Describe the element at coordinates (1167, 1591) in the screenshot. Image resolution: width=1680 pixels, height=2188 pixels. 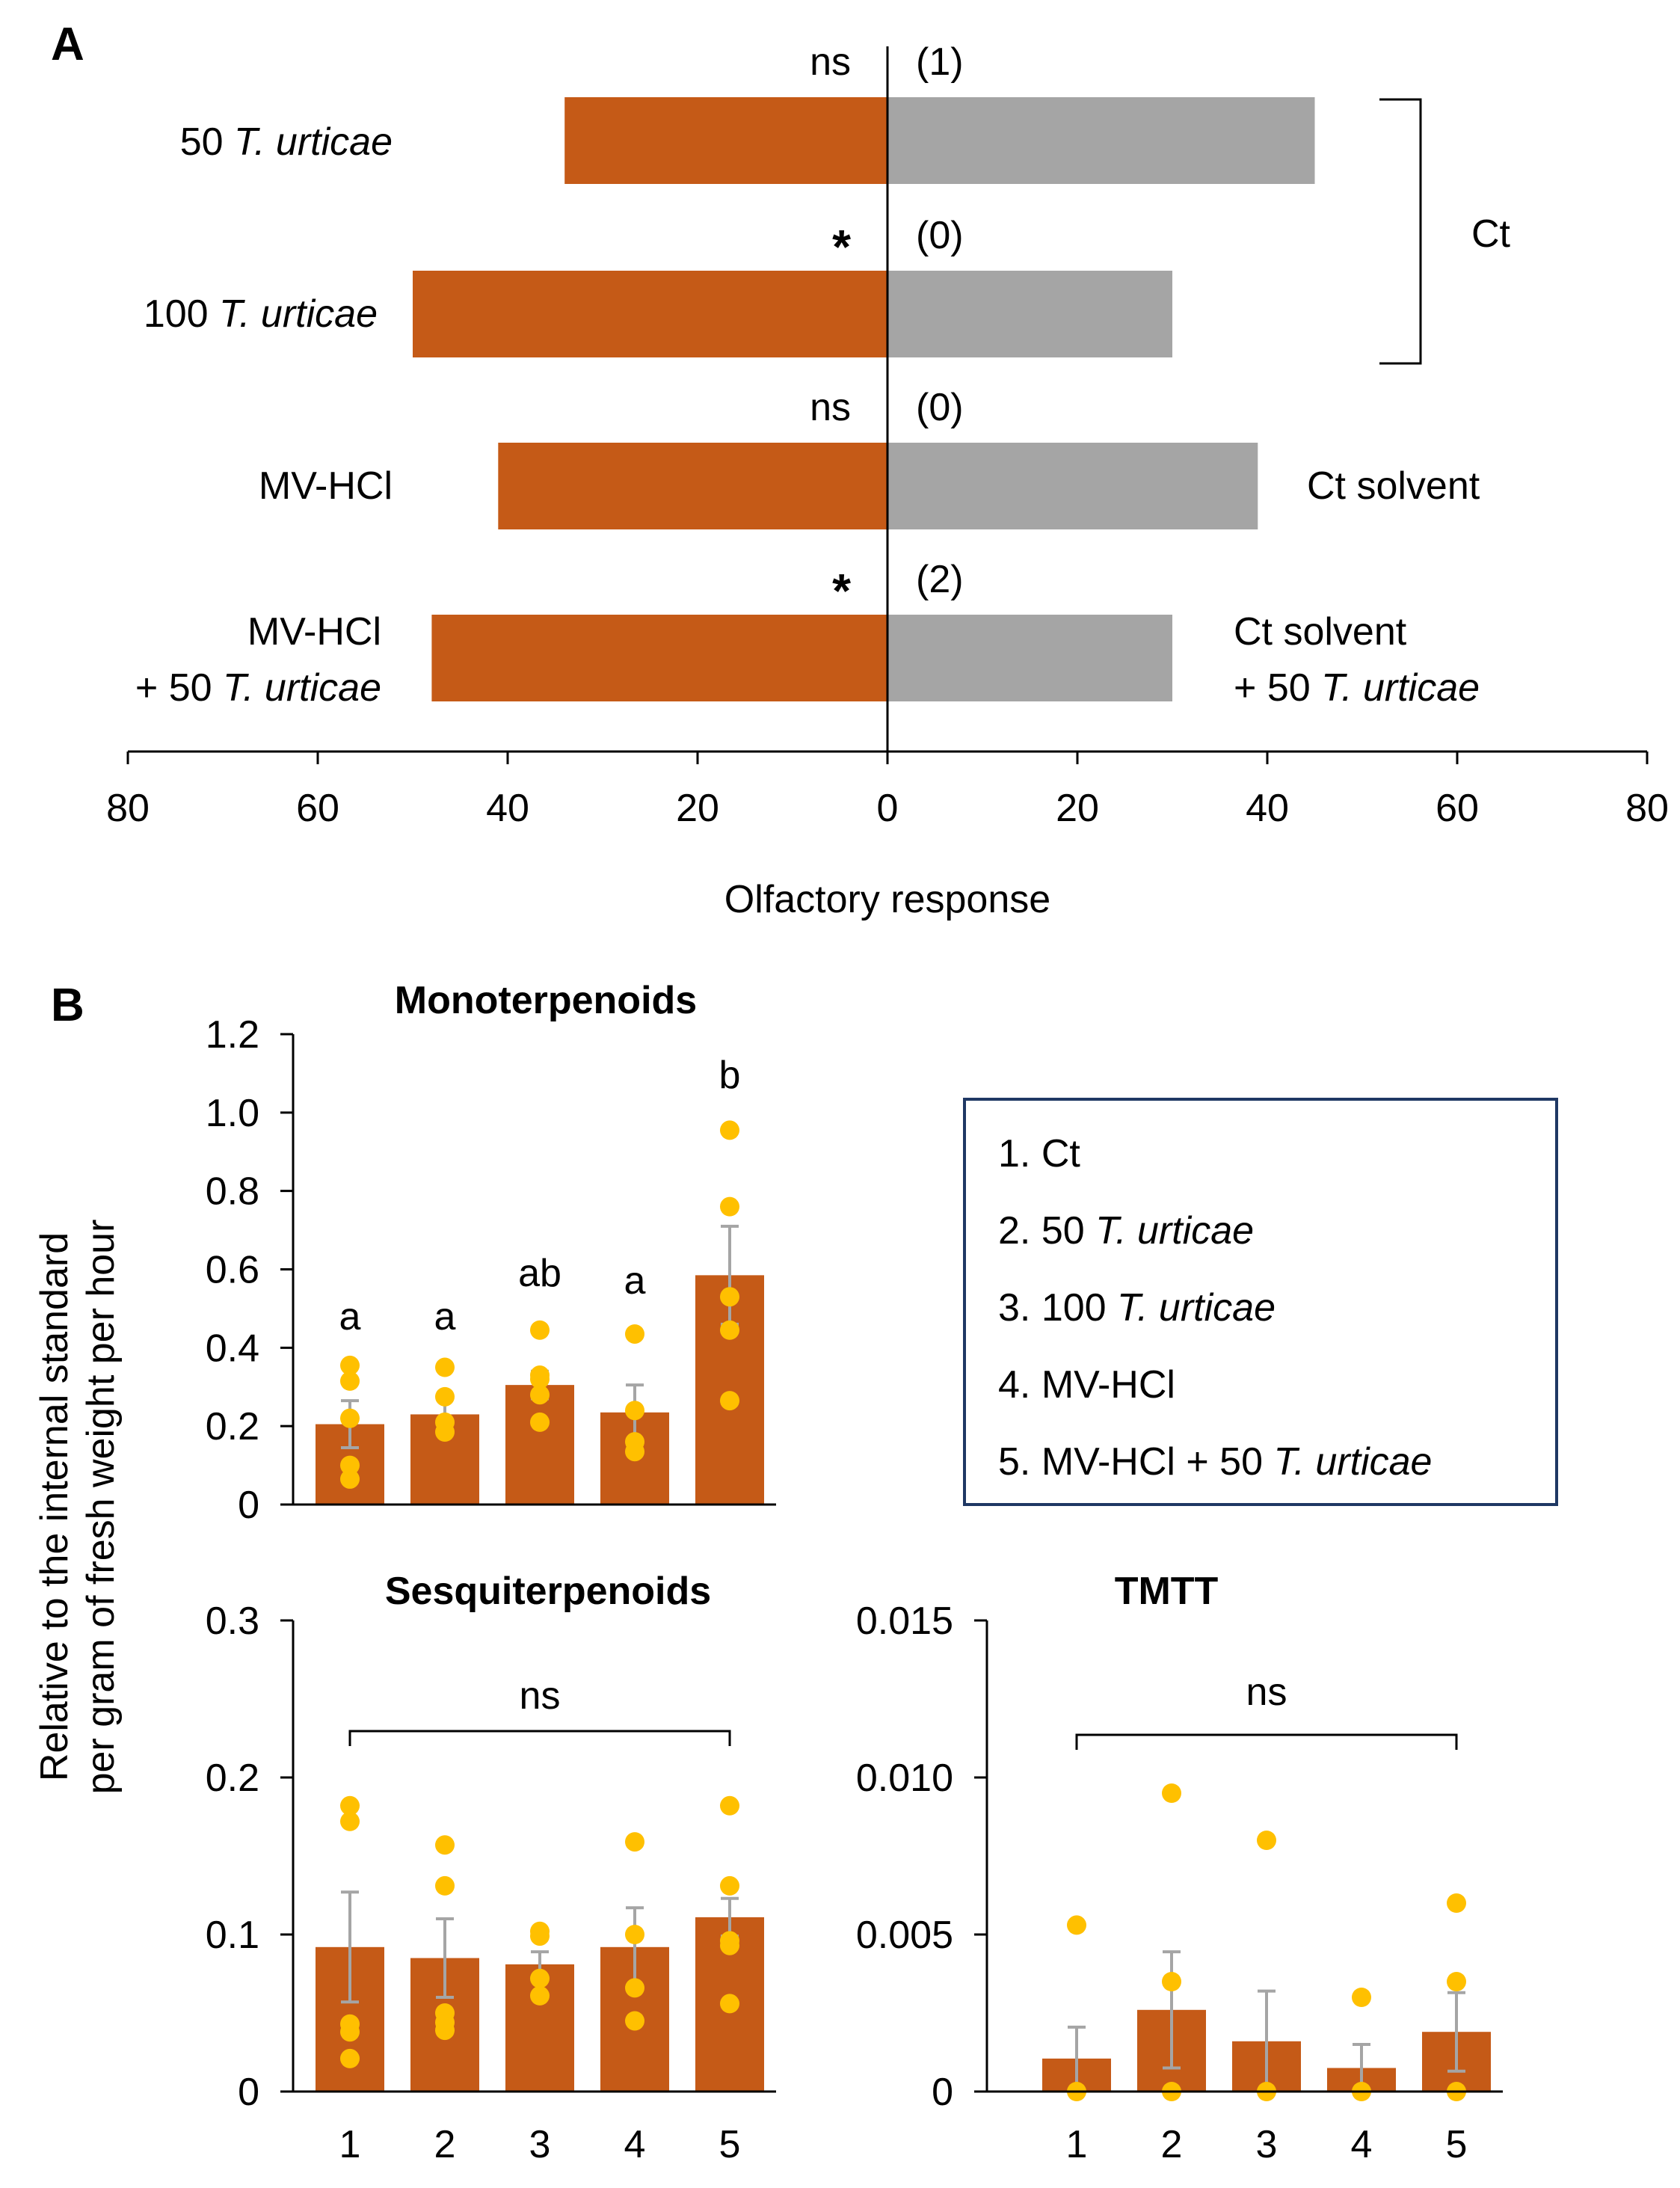
I see `tmtt-title: TMTT` at that location.